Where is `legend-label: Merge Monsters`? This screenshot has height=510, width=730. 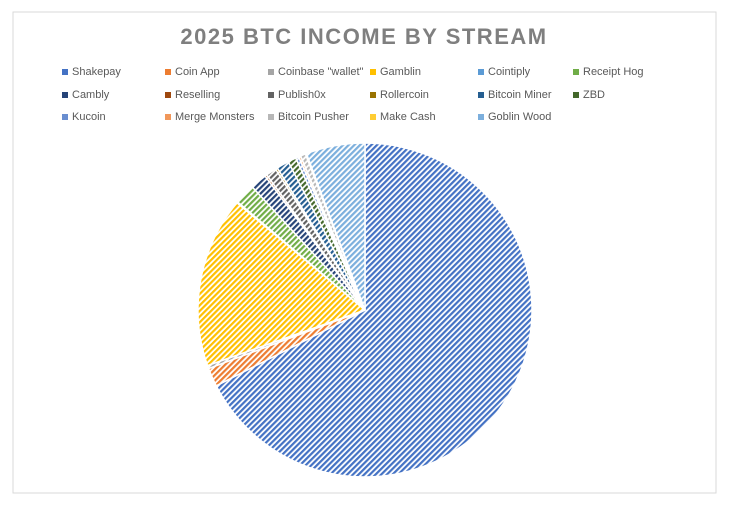 legend-label: Merge Monsters is located at coordinates (215, 117).